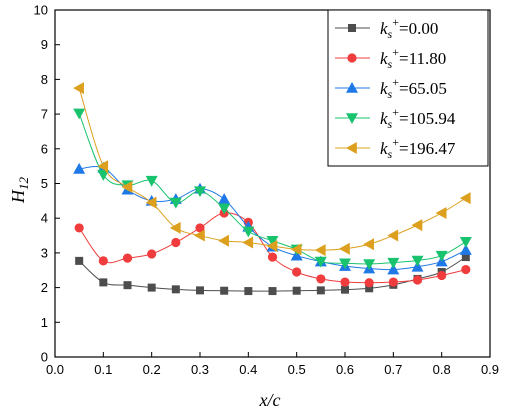 The width and height of the screenshot is (505, 412). What do you see at coordinates (200, 369) in the screenshot?
I see `x-tick-label: 0.3` at bounding box center [200, 369].